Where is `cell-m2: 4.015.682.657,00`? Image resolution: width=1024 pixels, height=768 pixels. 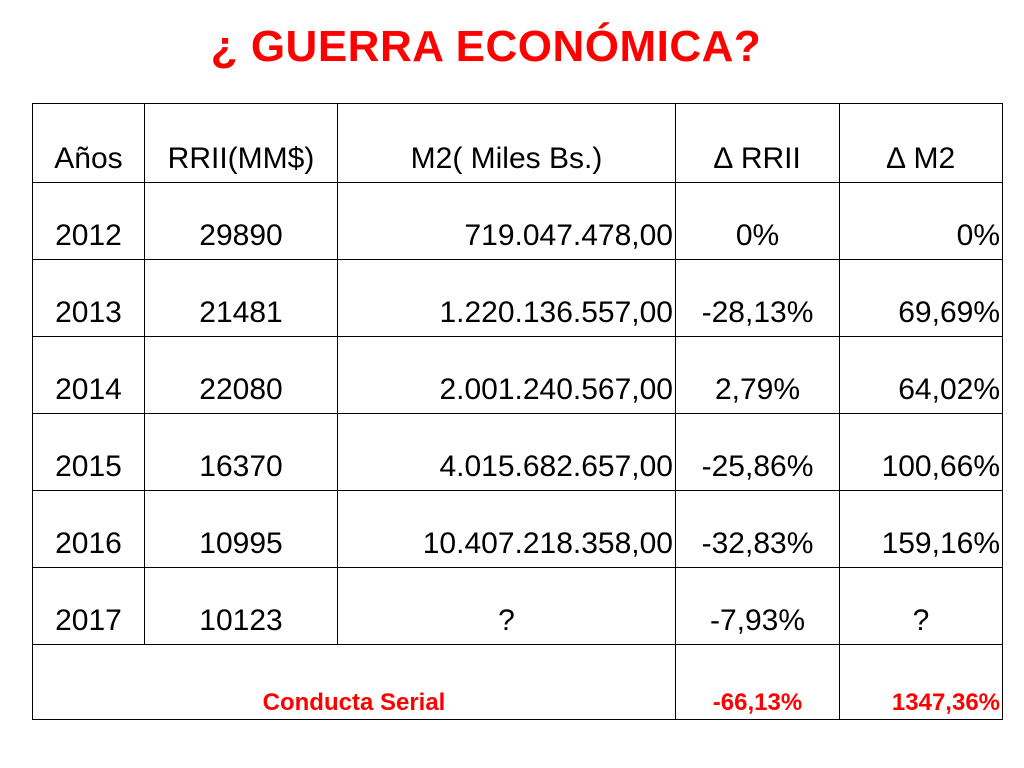 cell-m2: 4.015.682.657,00 is located at coordinates (506, 452).